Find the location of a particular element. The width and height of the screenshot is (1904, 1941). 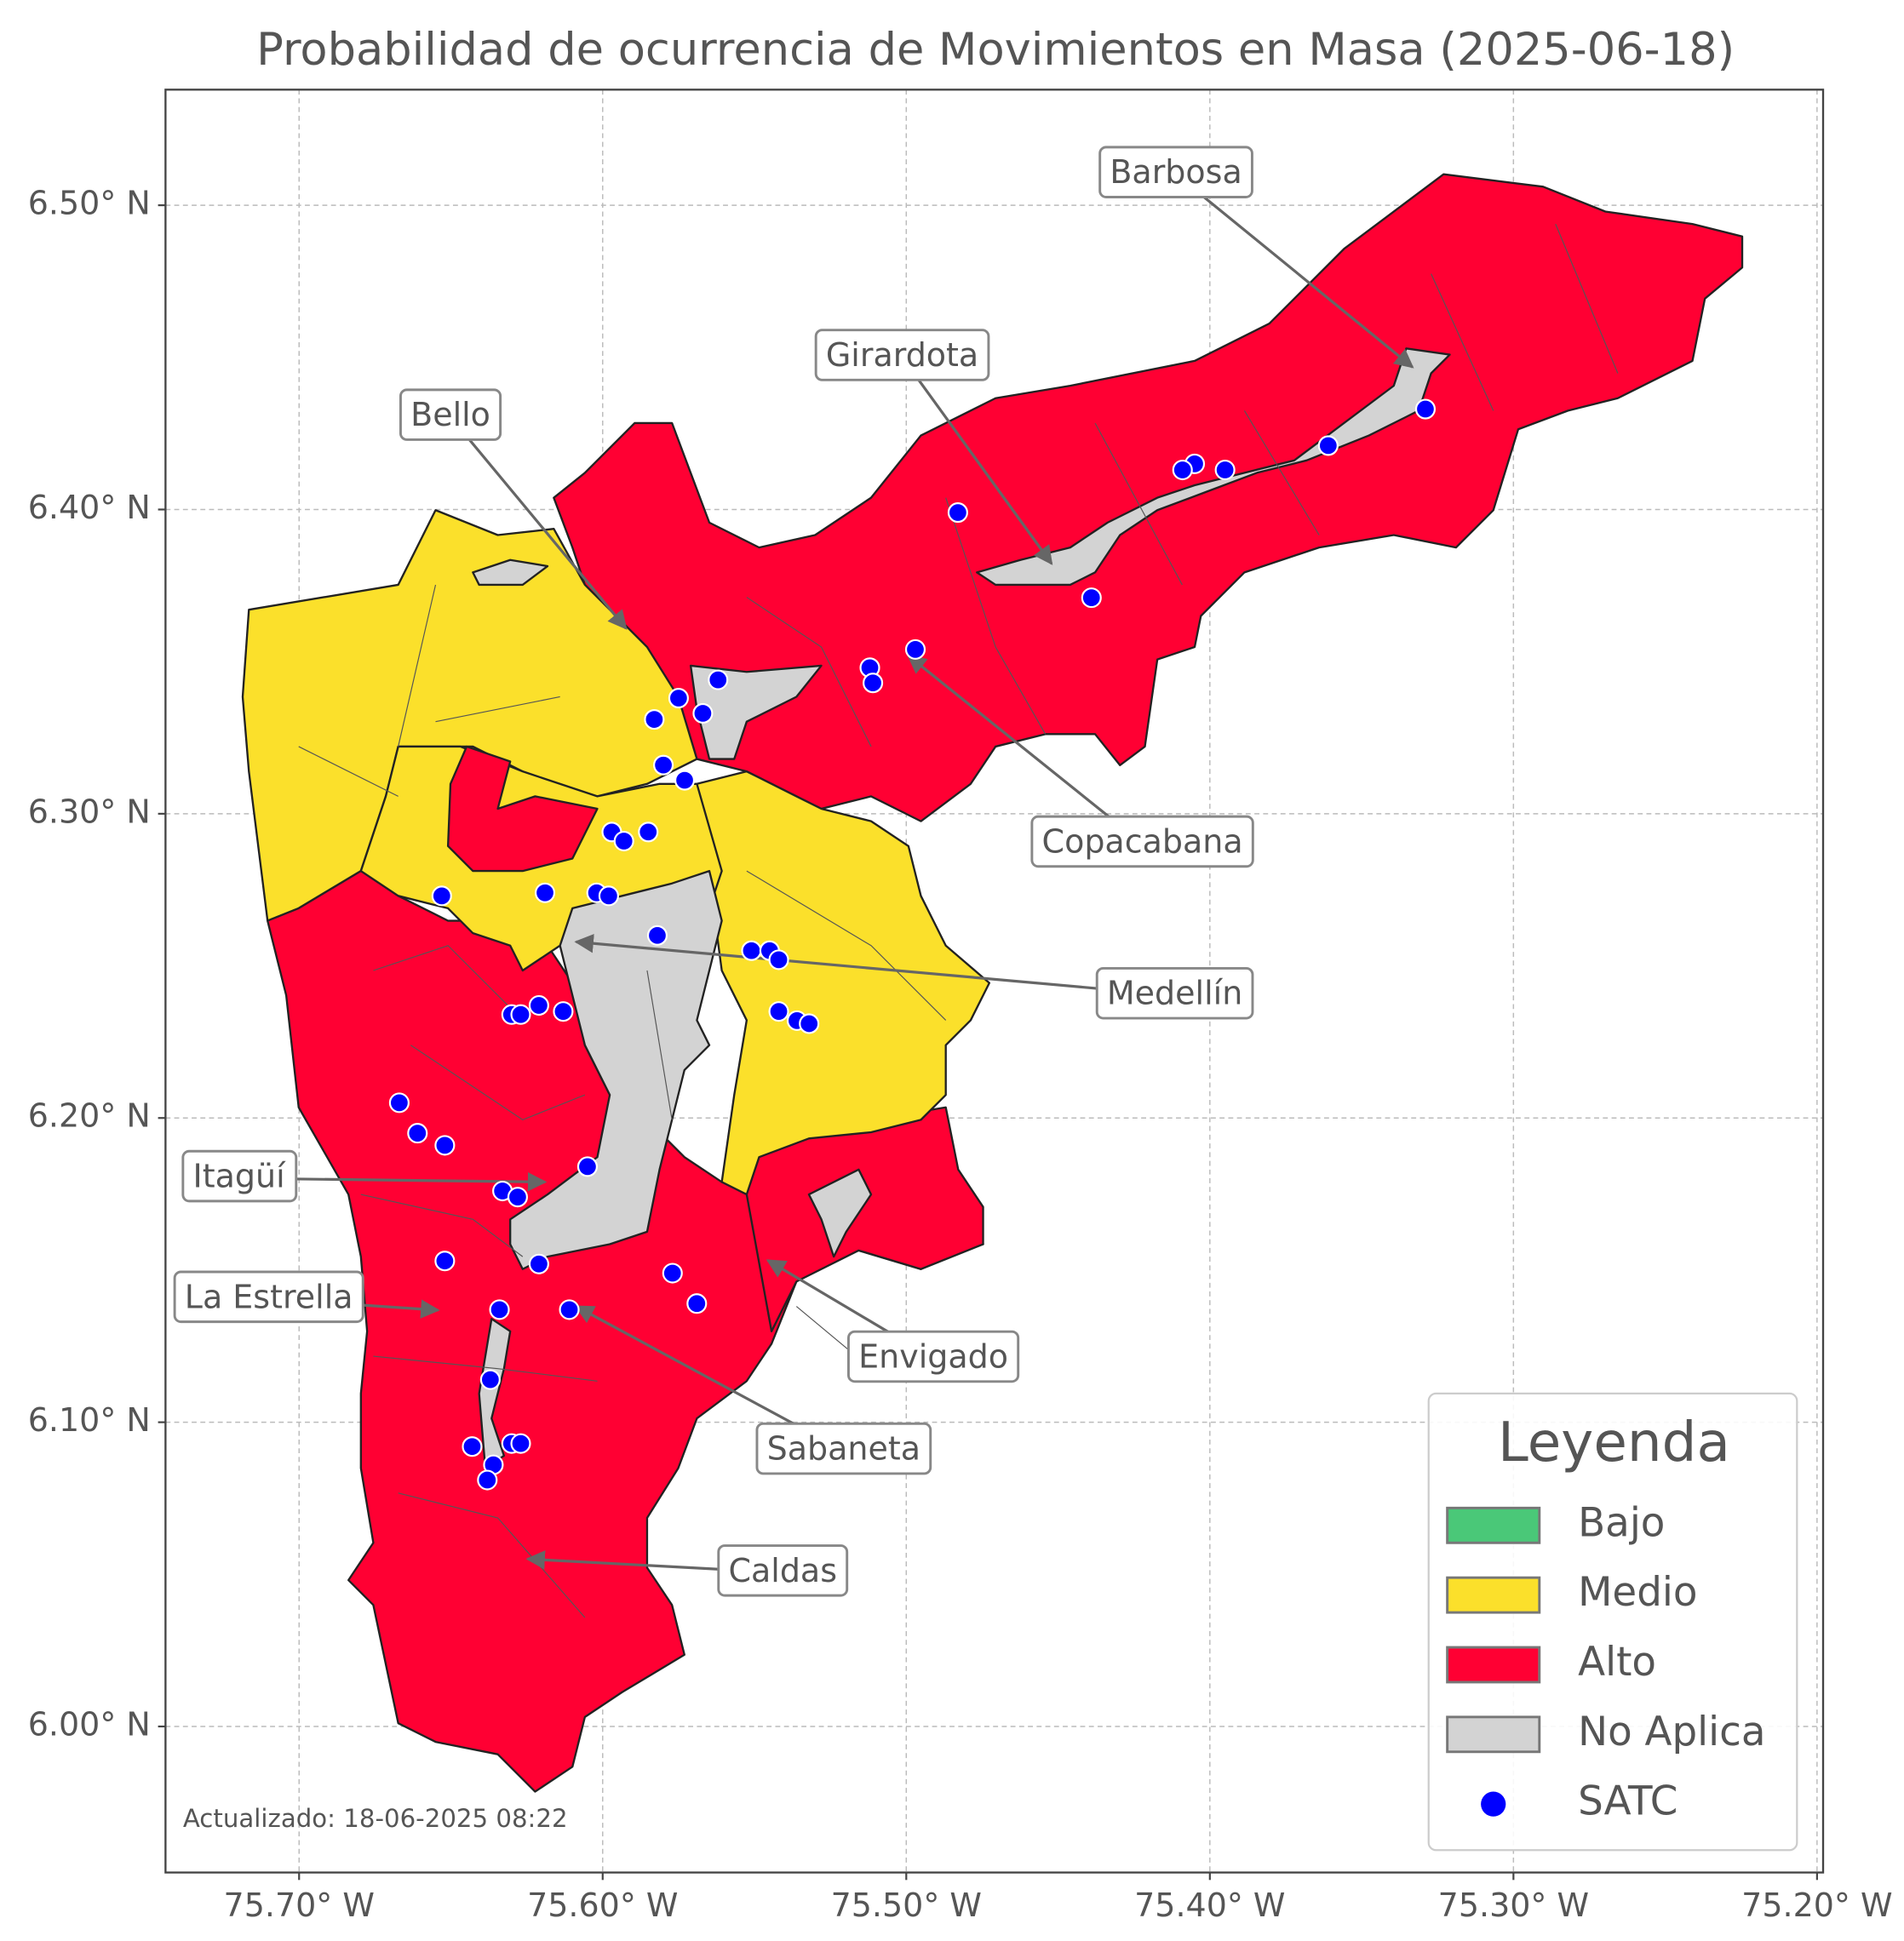

legend-label: Medio is located at coordinates (1638, 1593).